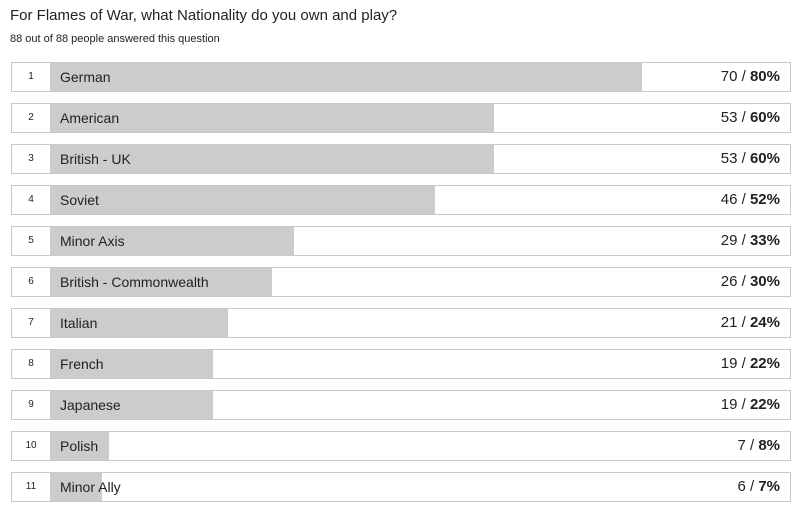 Image resolution: width=810 pixels, height=523 pixels. I want to click on result-row: 2 American 53 / 60%, so click(401, 118).